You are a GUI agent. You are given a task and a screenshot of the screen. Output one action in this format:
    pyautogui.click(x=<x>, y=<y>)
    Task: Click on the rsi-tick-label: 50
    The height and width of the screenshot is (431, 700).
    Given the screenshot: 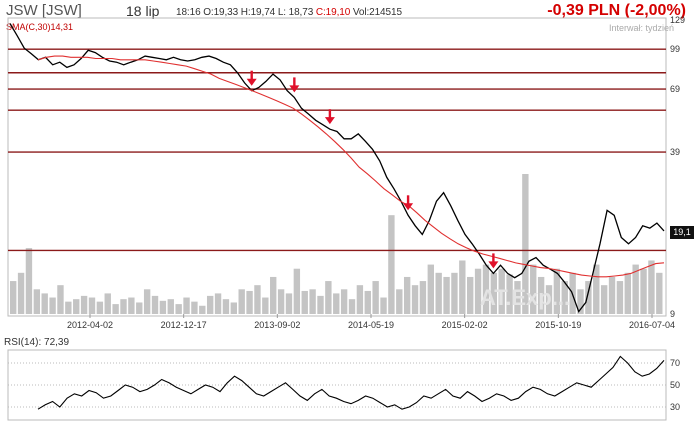 What is the action you would take?
    pyautogui.click(x=675, y=385)
    